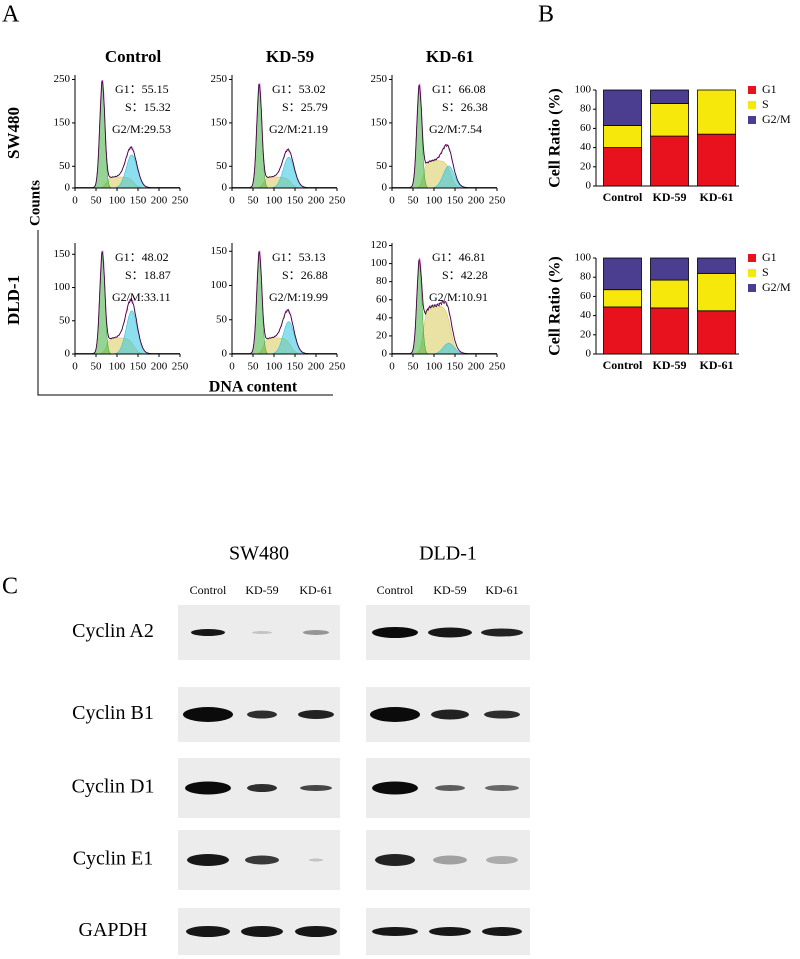 The image size is (800, 959). Describe the element at coordinates (379, 245) in the screenshot. I see `y-tick-label: 120` at that location.